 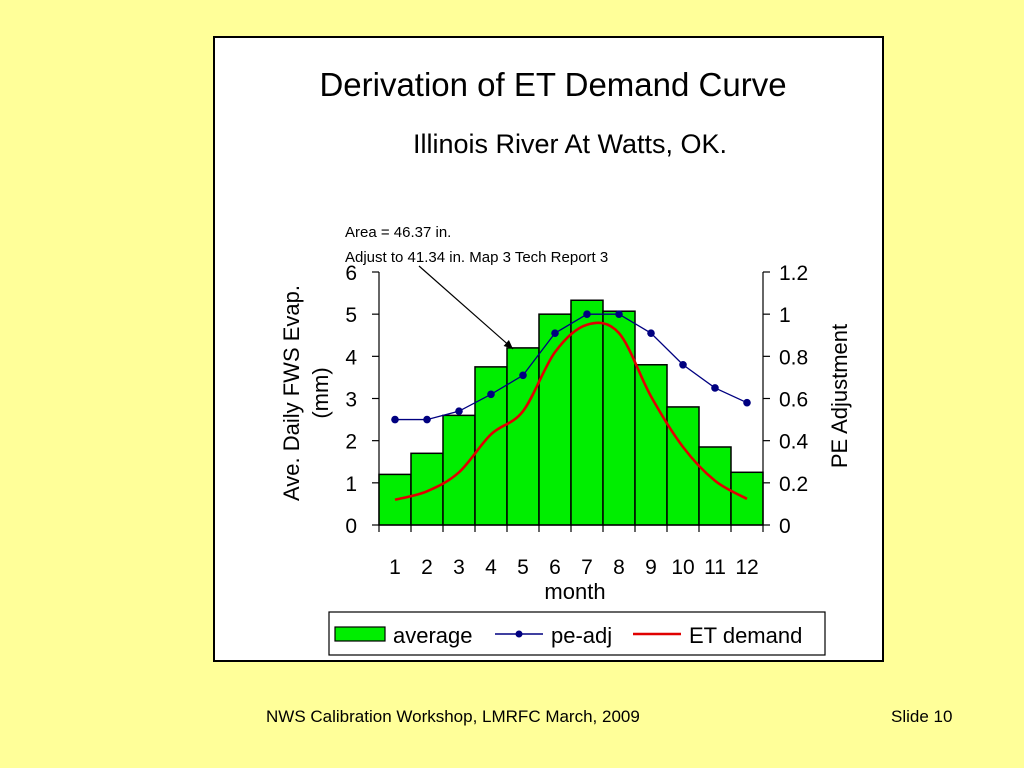 I want to click on x-tick-label-7: 7, so click(x=587, y=567).